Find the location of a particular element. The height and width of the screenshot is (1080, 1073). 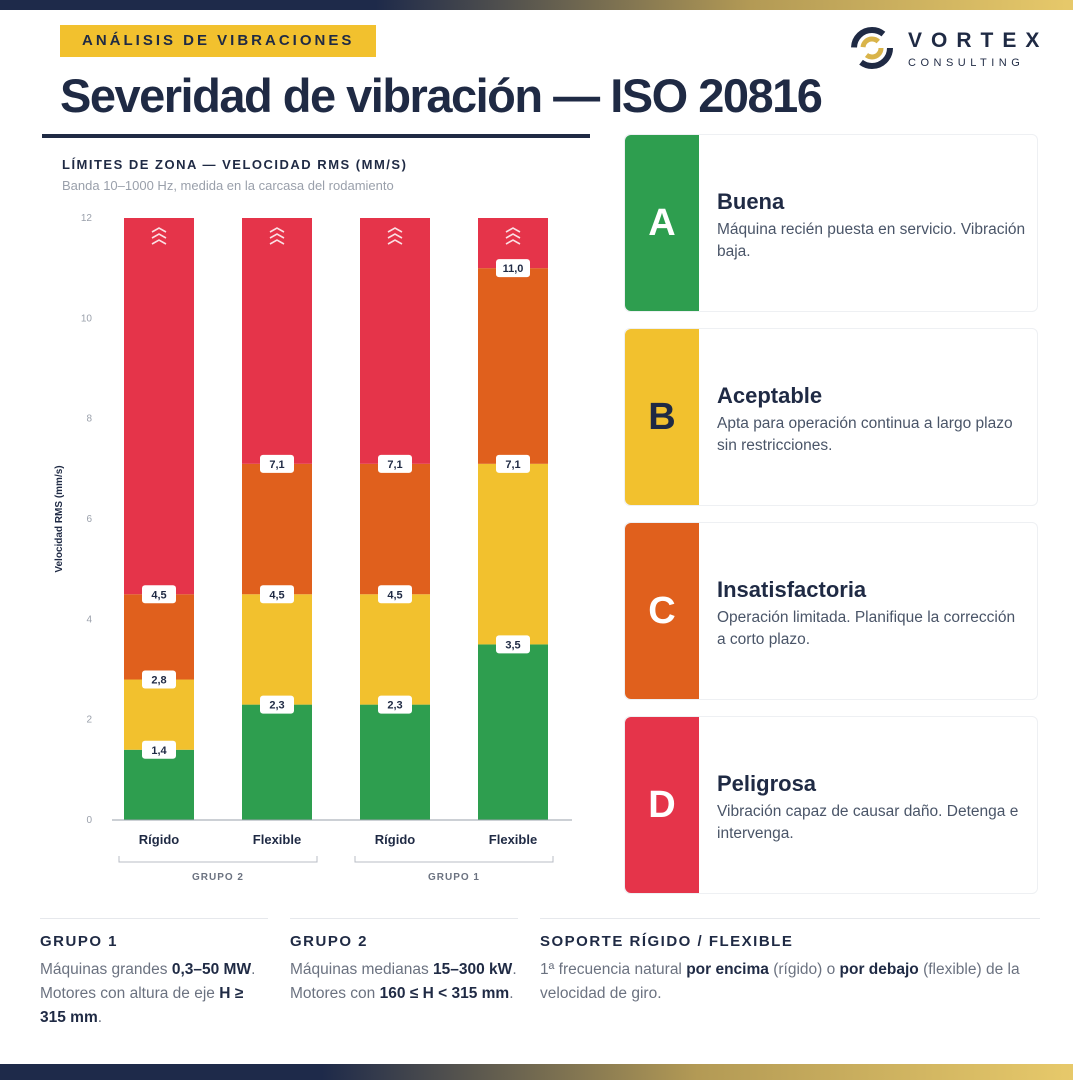

company-logo: VORTEX CONSULTING is located at coordinates (955, 50).